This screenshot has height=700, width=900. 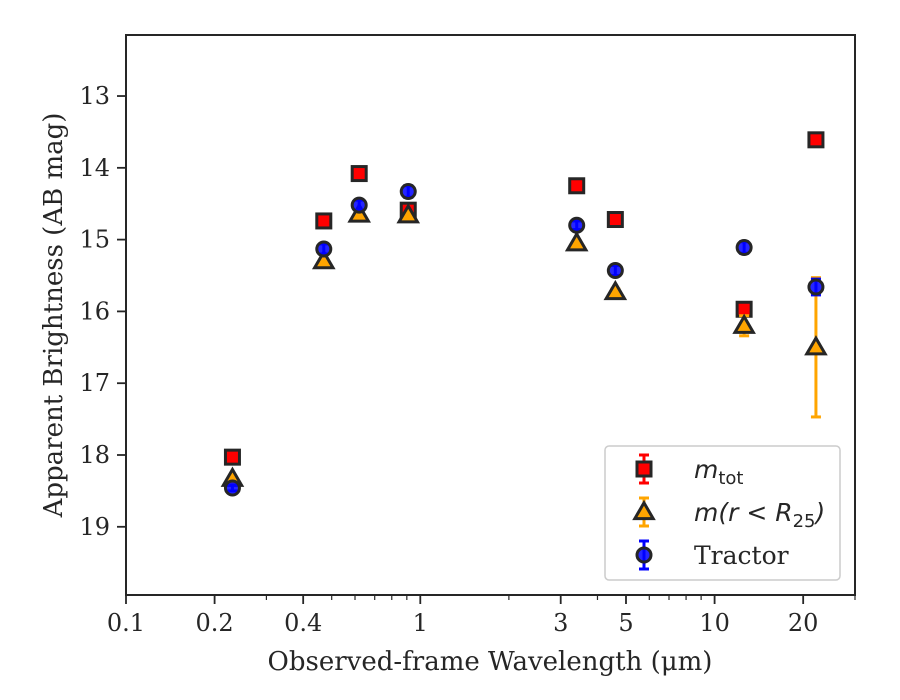 I want to click on y-axis: 13 14 15 16 17 18 19, so click(x=102, y=311).